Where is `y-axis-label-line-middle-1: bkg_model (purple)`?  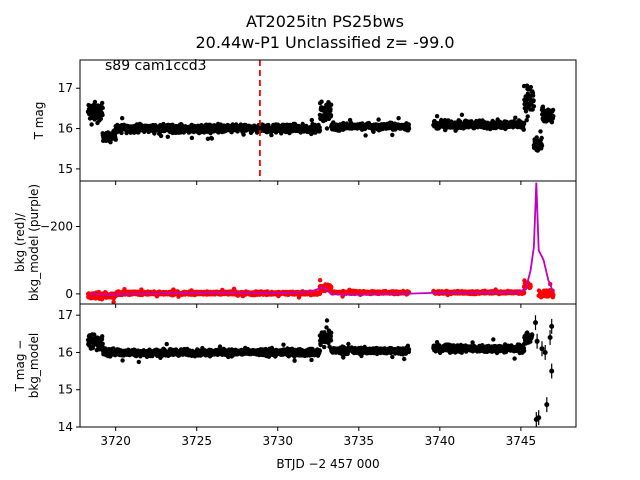
y-axis-label-line-middle-1: bkg_model (purple) is located at coordinates (34, 242).